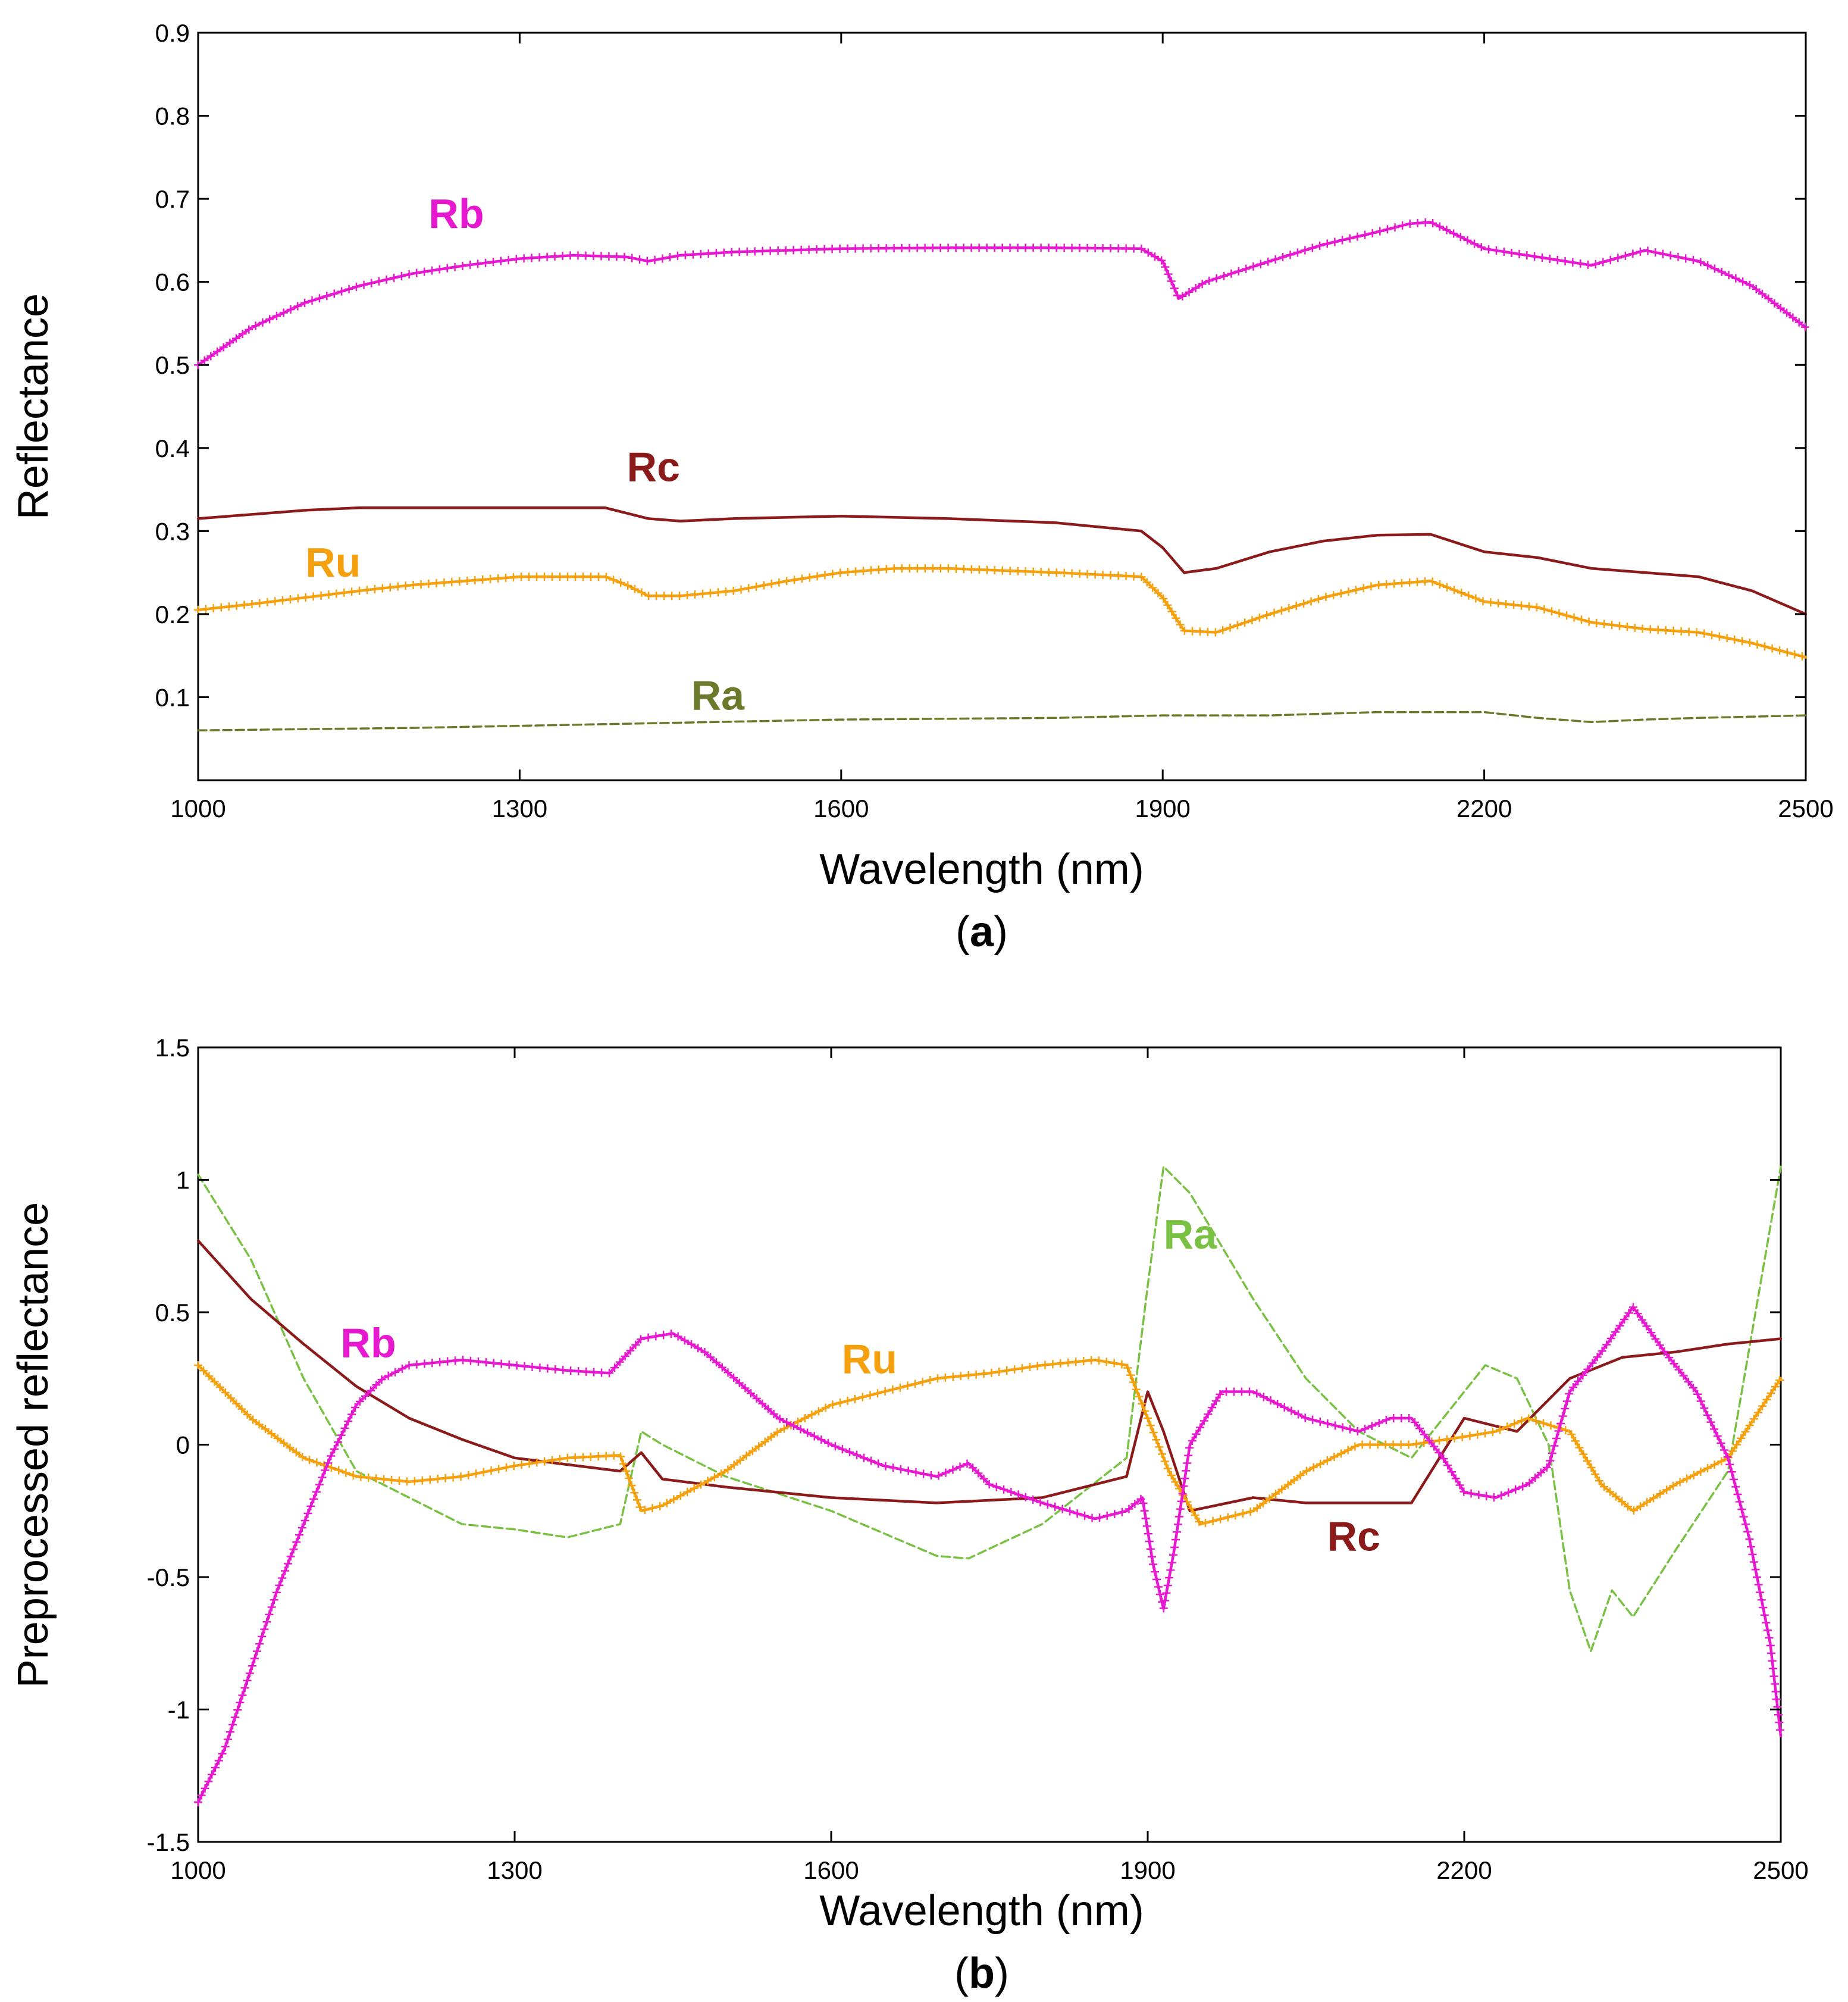 The height and width of the screenshot is (2002, 1848). I want to click on panel-a-y-tick-label: 0.2, so click(172, 614).